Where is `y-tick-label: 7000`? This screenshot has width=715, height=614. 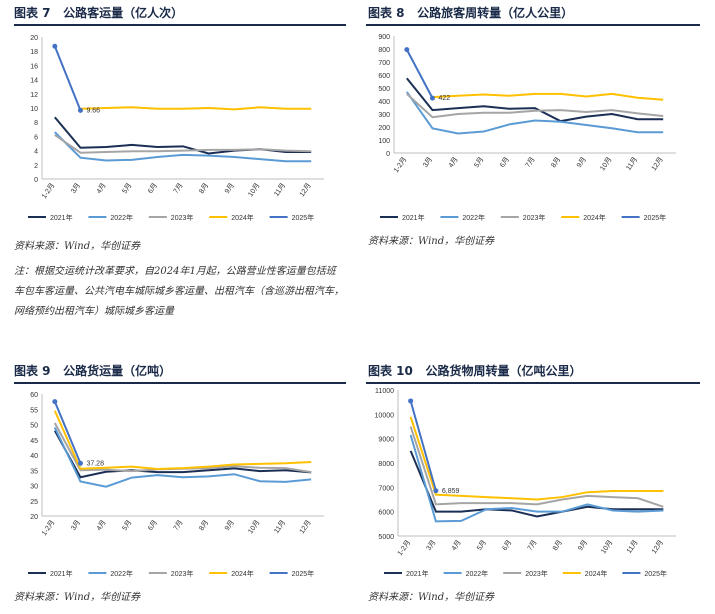 y-tick-label: 7000 is located at coordinates (386, 488).